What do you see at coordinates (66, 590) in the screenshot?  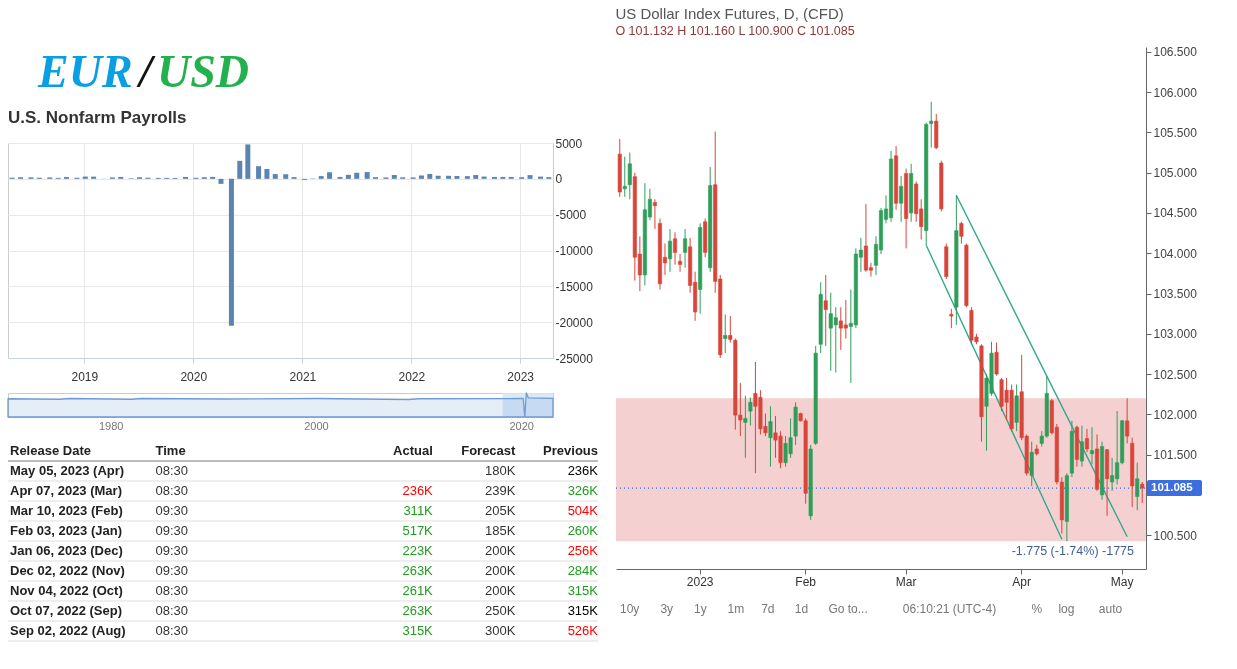 I see `category-label: Nov 04, 2022 (Oct)` at bounding box center [66, 590].